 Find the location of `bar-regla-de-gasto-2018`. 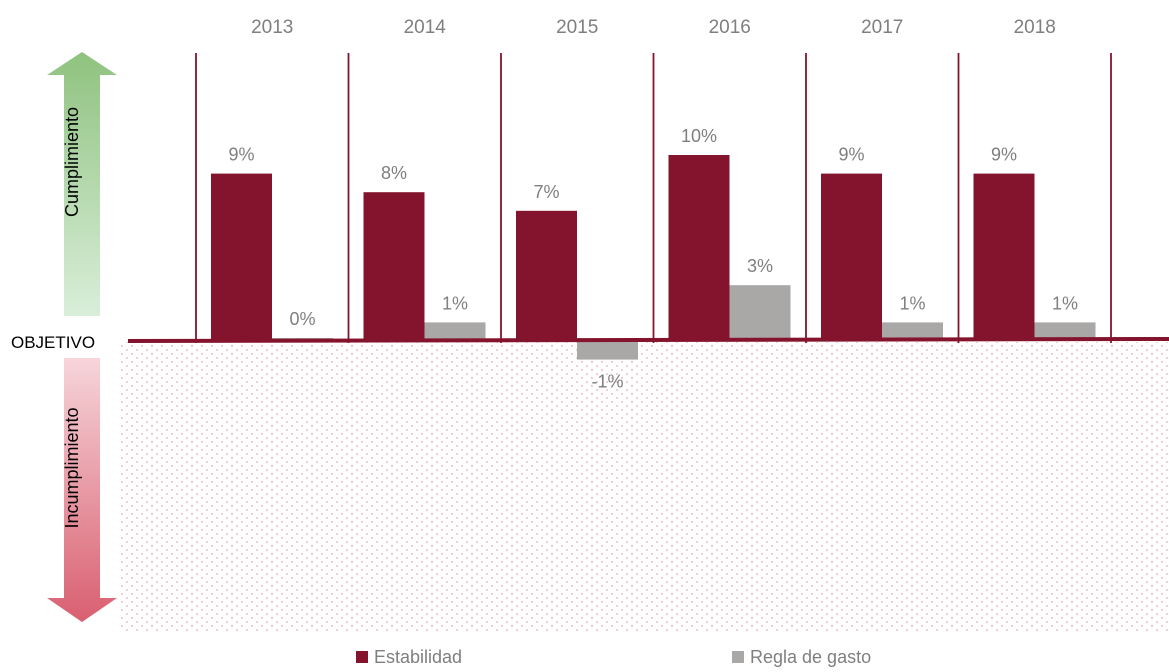

bar-regla-de-gasto-2018 is located at coordinates (1065, 331).